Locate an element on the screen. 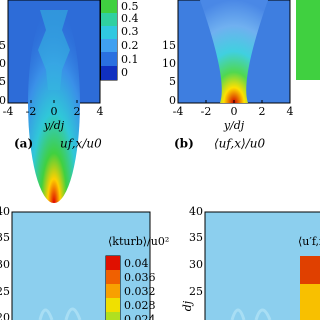  y-tick-label: 20 is located at coordinates (5, 315).